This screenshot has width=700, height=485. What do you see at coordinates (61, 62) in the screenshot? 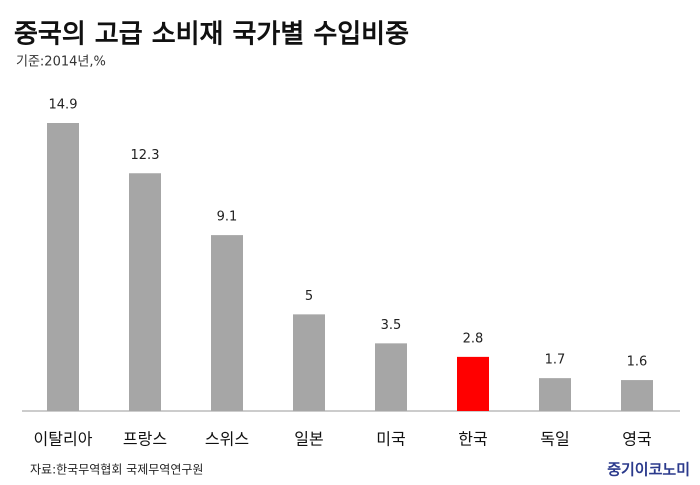
I see `chart-subtitle: 기준:2014년,%` at bounding box center [61, 62].